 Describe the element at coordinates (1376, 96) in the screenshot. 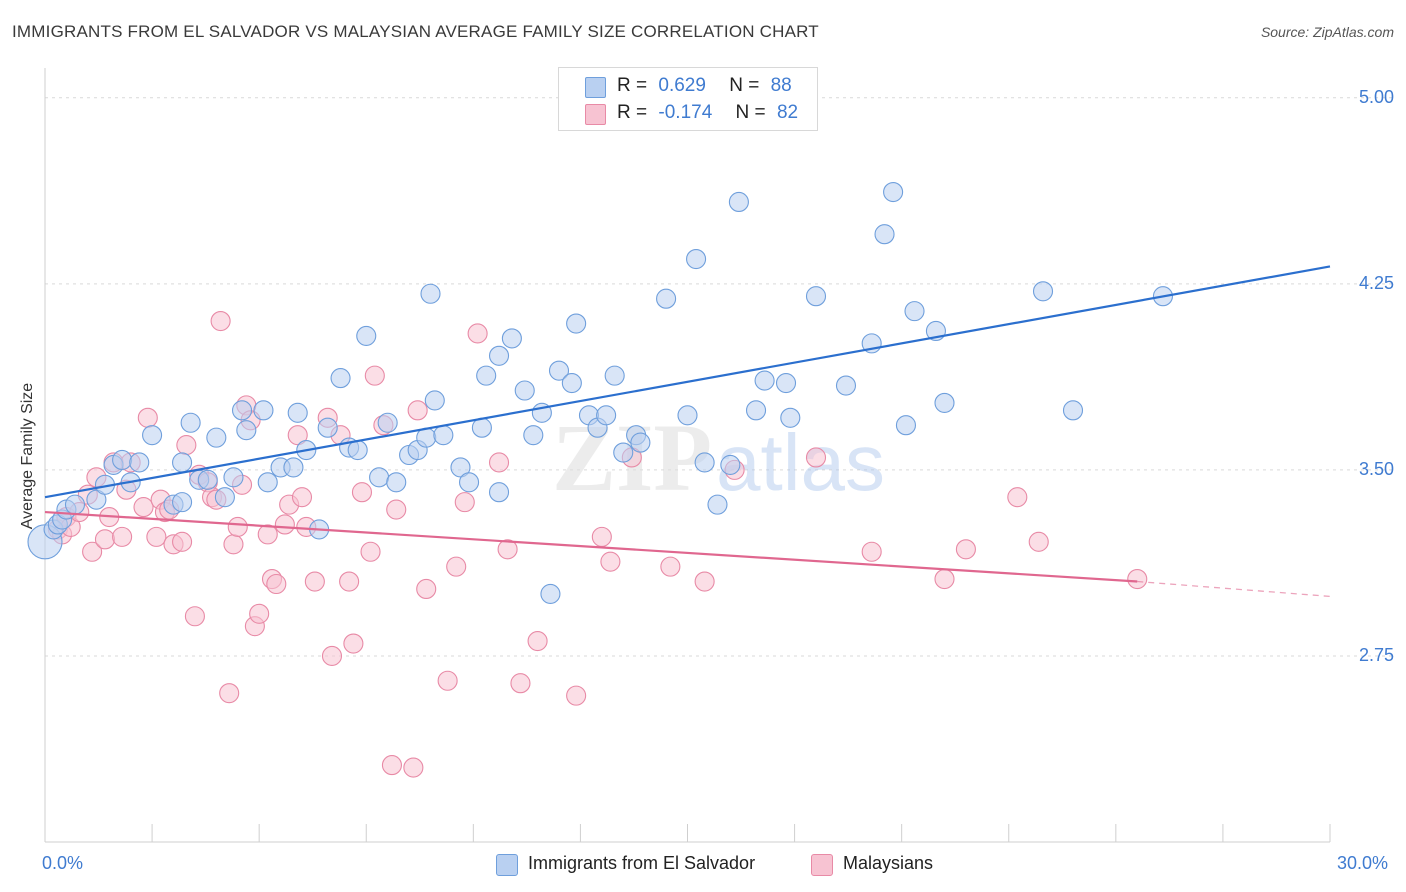

I see `y-tick-label: 5.00` at that location.